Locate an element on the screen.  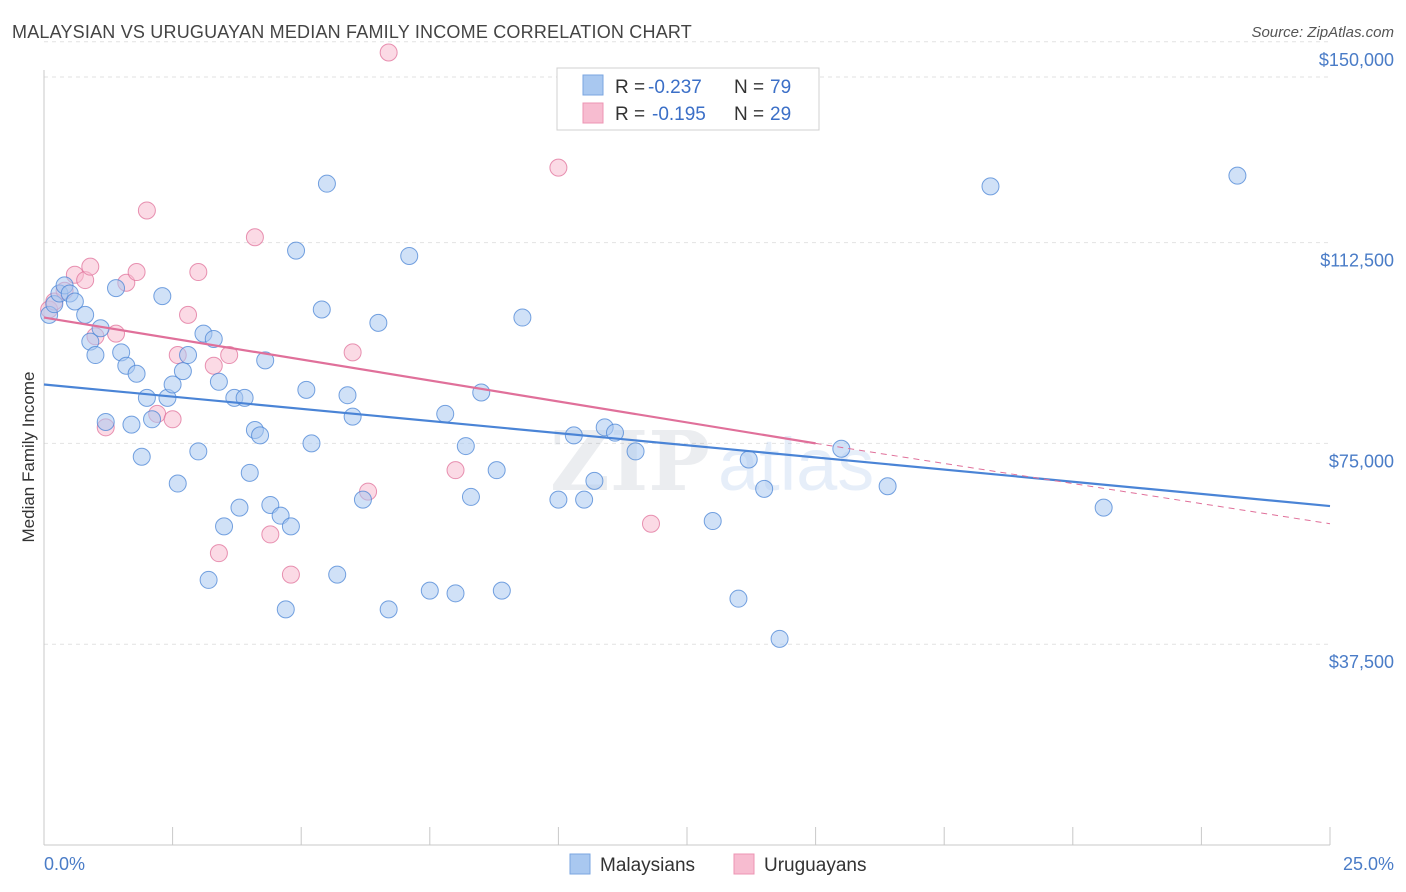
bottom-legend-swatch-malaysians is located at coordinates (580, 864).